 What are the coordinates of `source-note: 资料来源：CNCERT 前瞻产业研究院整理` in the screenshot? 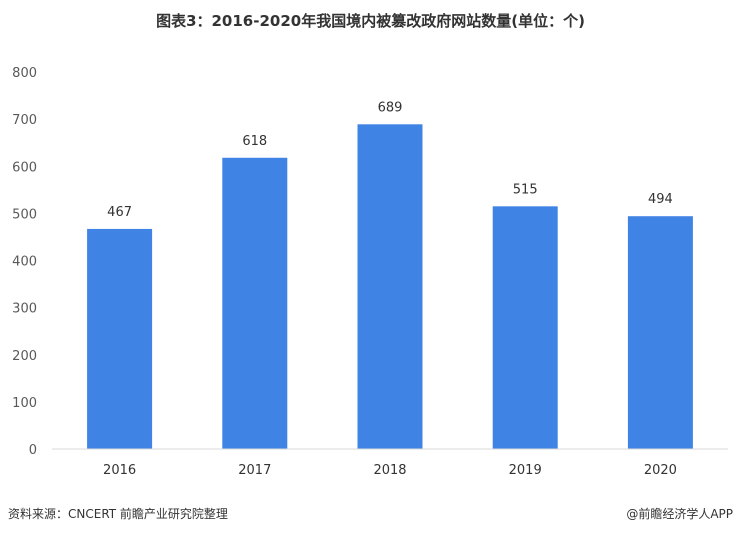 It's located at (118, 514).